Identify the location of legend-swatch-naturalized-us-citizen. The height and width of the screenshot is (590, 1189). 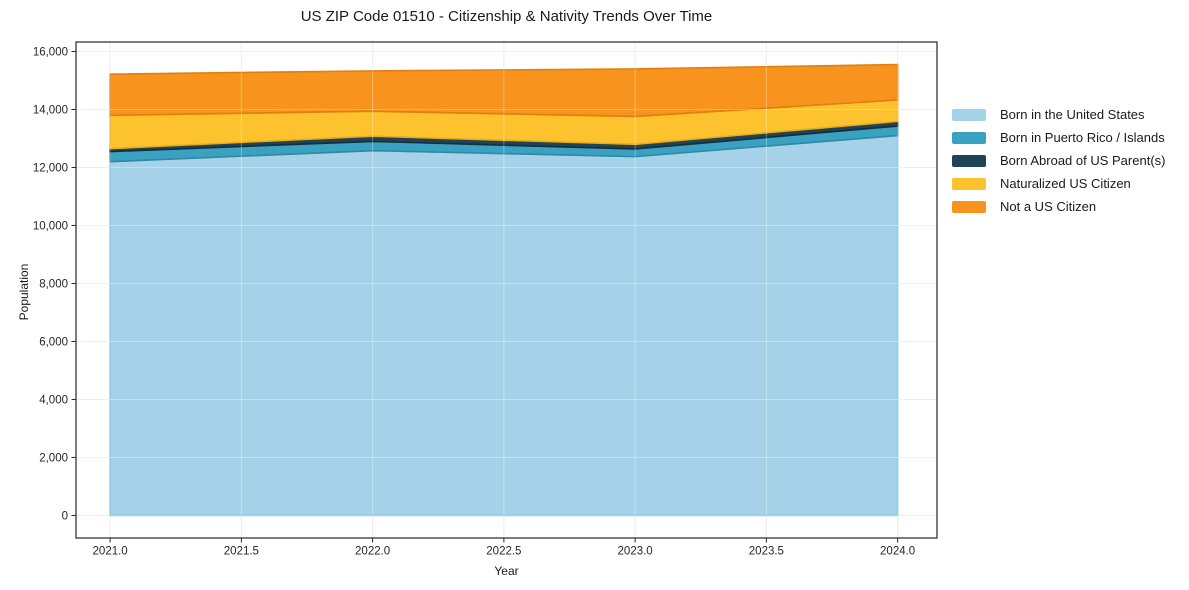
(969, 183).